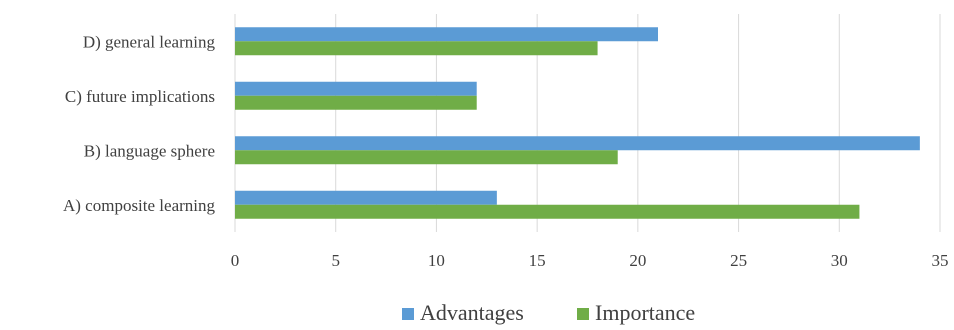 Image resolution: width=954 pixels, height=330 pixels. Describe the element at coordinates (472, 312) in the screenshot. I see `legend-label-advantages: Advantages` at that location.